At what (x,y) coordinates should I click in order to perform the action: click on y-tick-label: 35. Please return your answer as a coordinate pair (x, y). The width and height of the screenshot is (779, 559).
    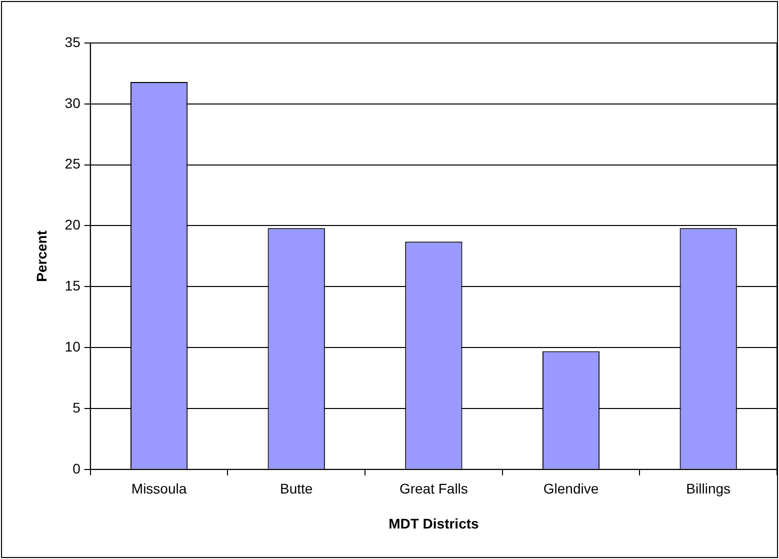
    Looking at the image, I should click on (72, 42).